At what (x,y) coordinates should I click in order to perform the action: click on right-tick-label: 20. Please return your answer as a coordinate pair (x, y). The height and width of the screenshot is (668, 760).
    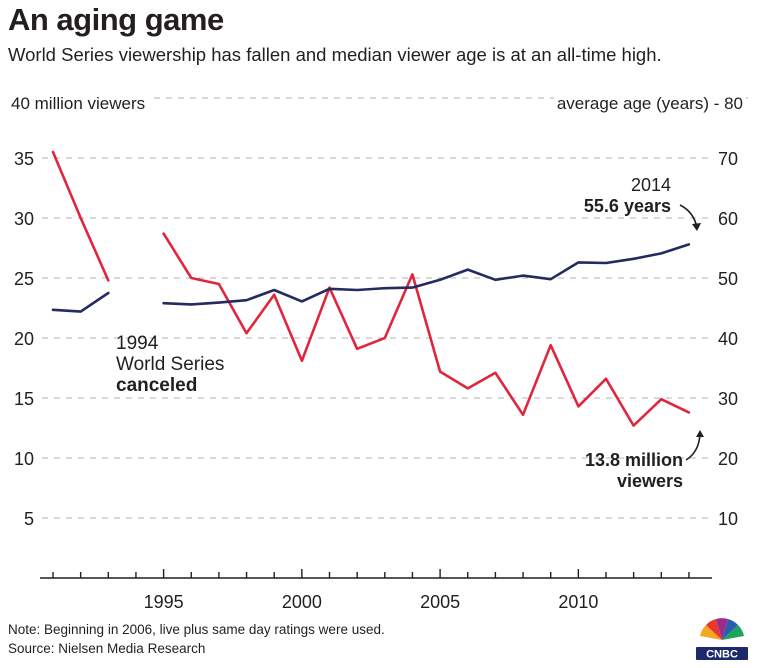
    Looking at the image, I should click on (728, 459).